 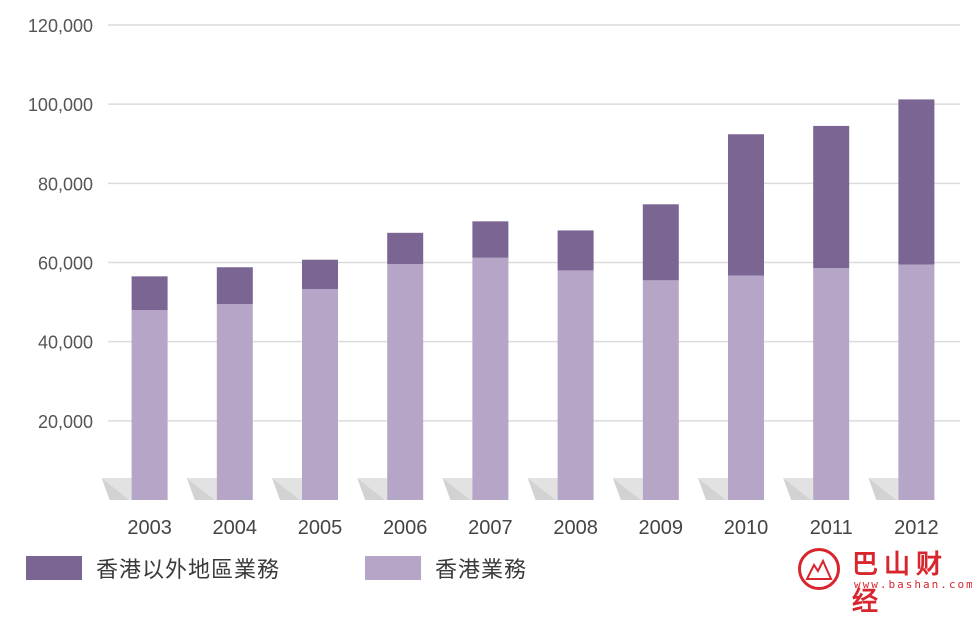 What do you see at coordinates (913, 584) in the screenshot?
I see `watermark-url: www.bashan.com` at bounding box center [913, 584].